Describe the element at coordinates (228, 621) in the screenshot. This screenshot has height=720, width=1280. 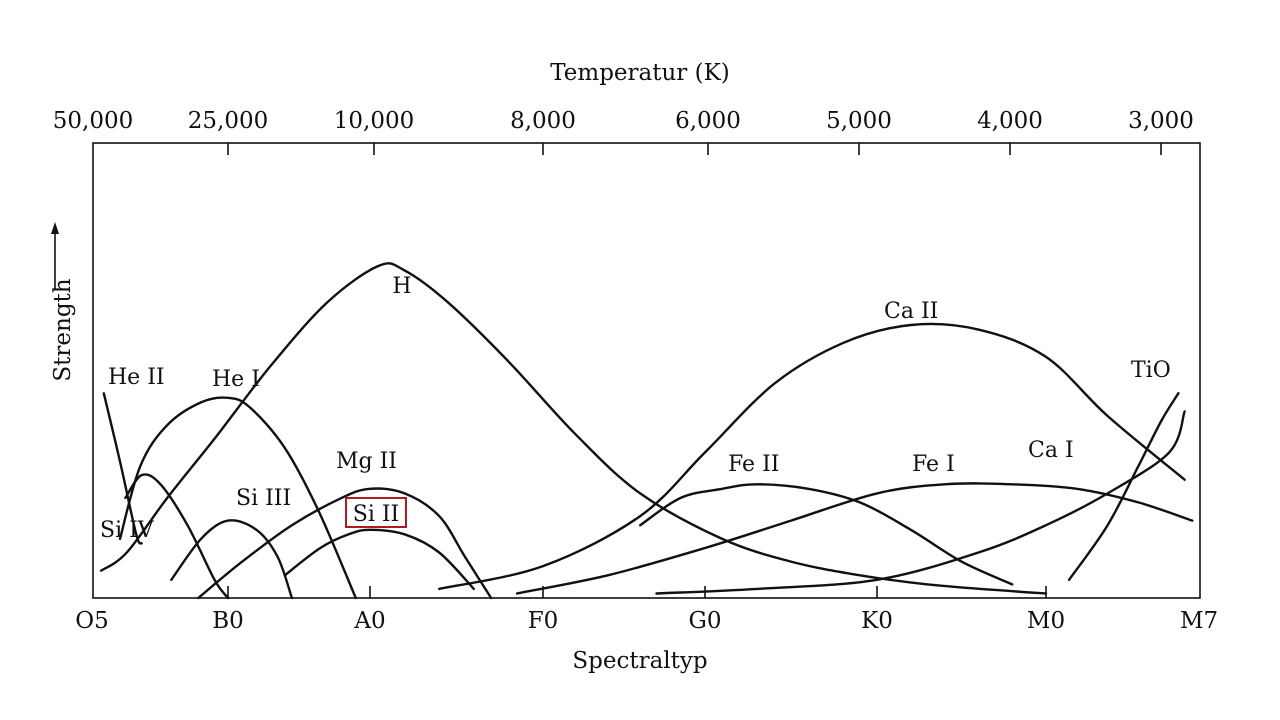
I see `spectral-tick-label: B0` at that location.